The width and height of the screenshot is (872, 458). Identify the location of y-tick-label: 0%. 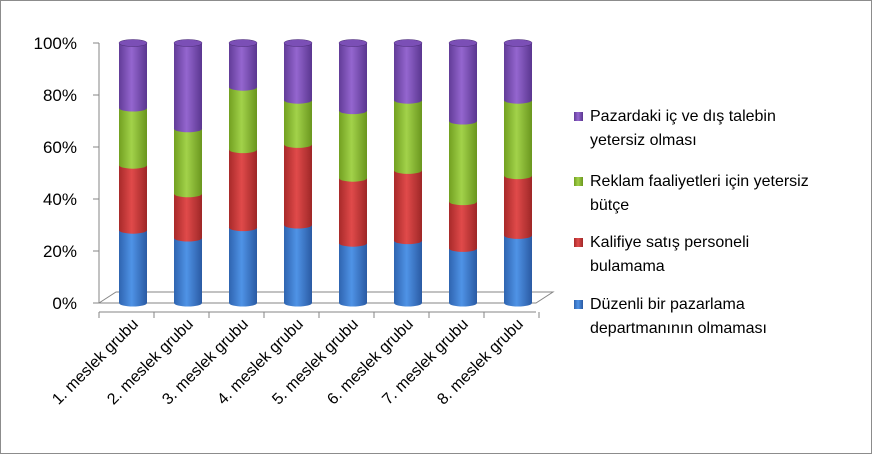
(64, 303).